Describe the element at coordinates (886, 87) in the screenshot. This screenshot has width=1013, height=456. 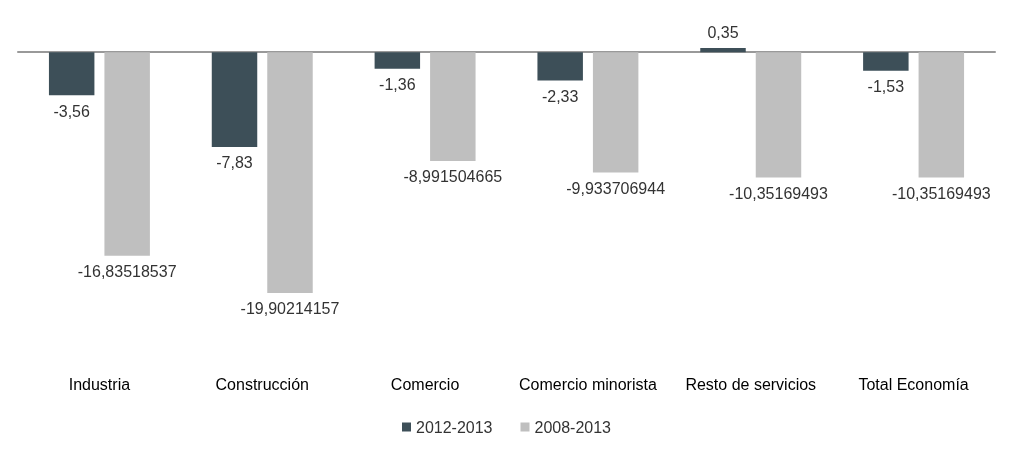
I see `data-label: -1,53` at that location.